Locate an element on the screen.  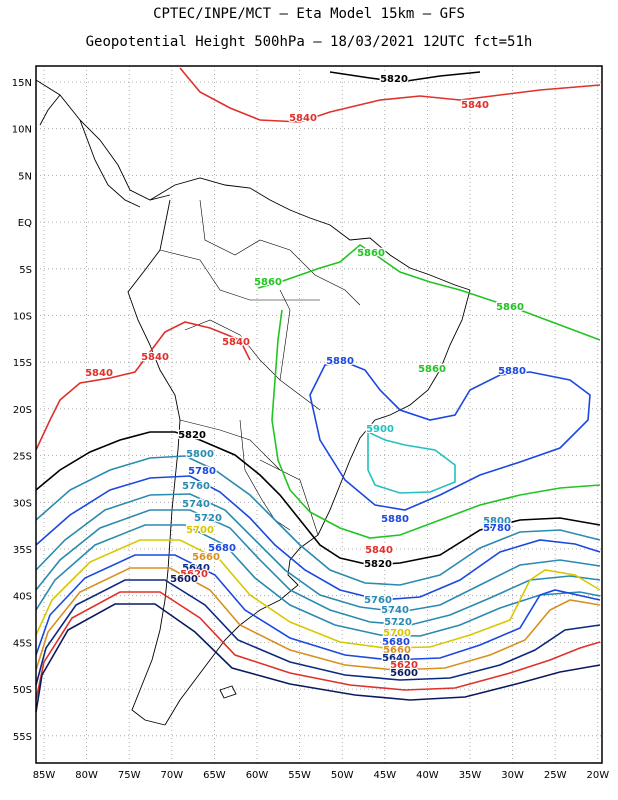
lat-label: 10N is located at coordinates (22, 130).